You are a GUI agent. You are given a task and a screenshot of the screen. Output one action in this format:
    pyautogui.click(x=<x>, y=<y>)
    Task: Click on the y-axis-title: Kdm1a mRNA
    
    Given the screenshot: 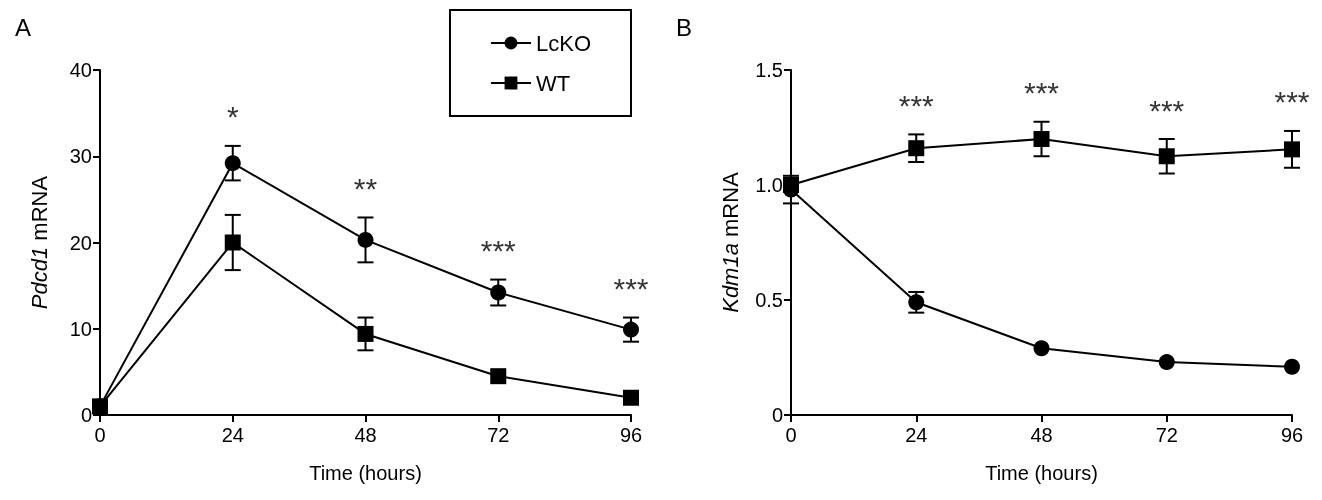 What is the action you would take?
    pyautogui.click(x=730, y=242)
    